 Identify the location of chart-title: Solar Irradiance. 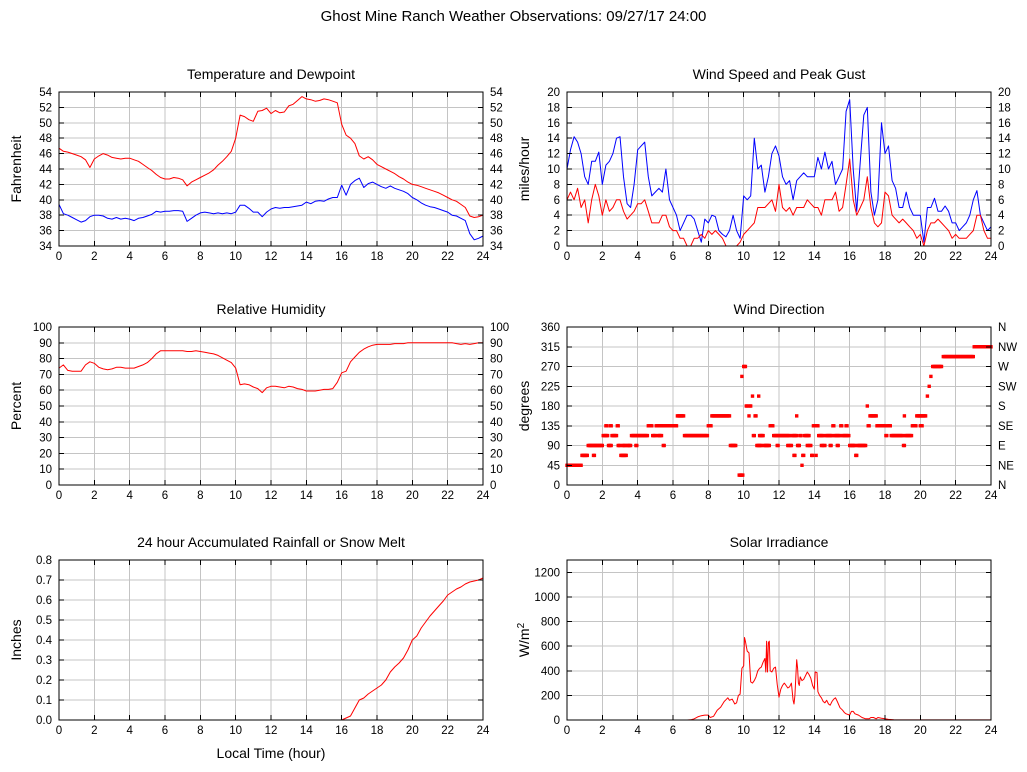
(779, 542).